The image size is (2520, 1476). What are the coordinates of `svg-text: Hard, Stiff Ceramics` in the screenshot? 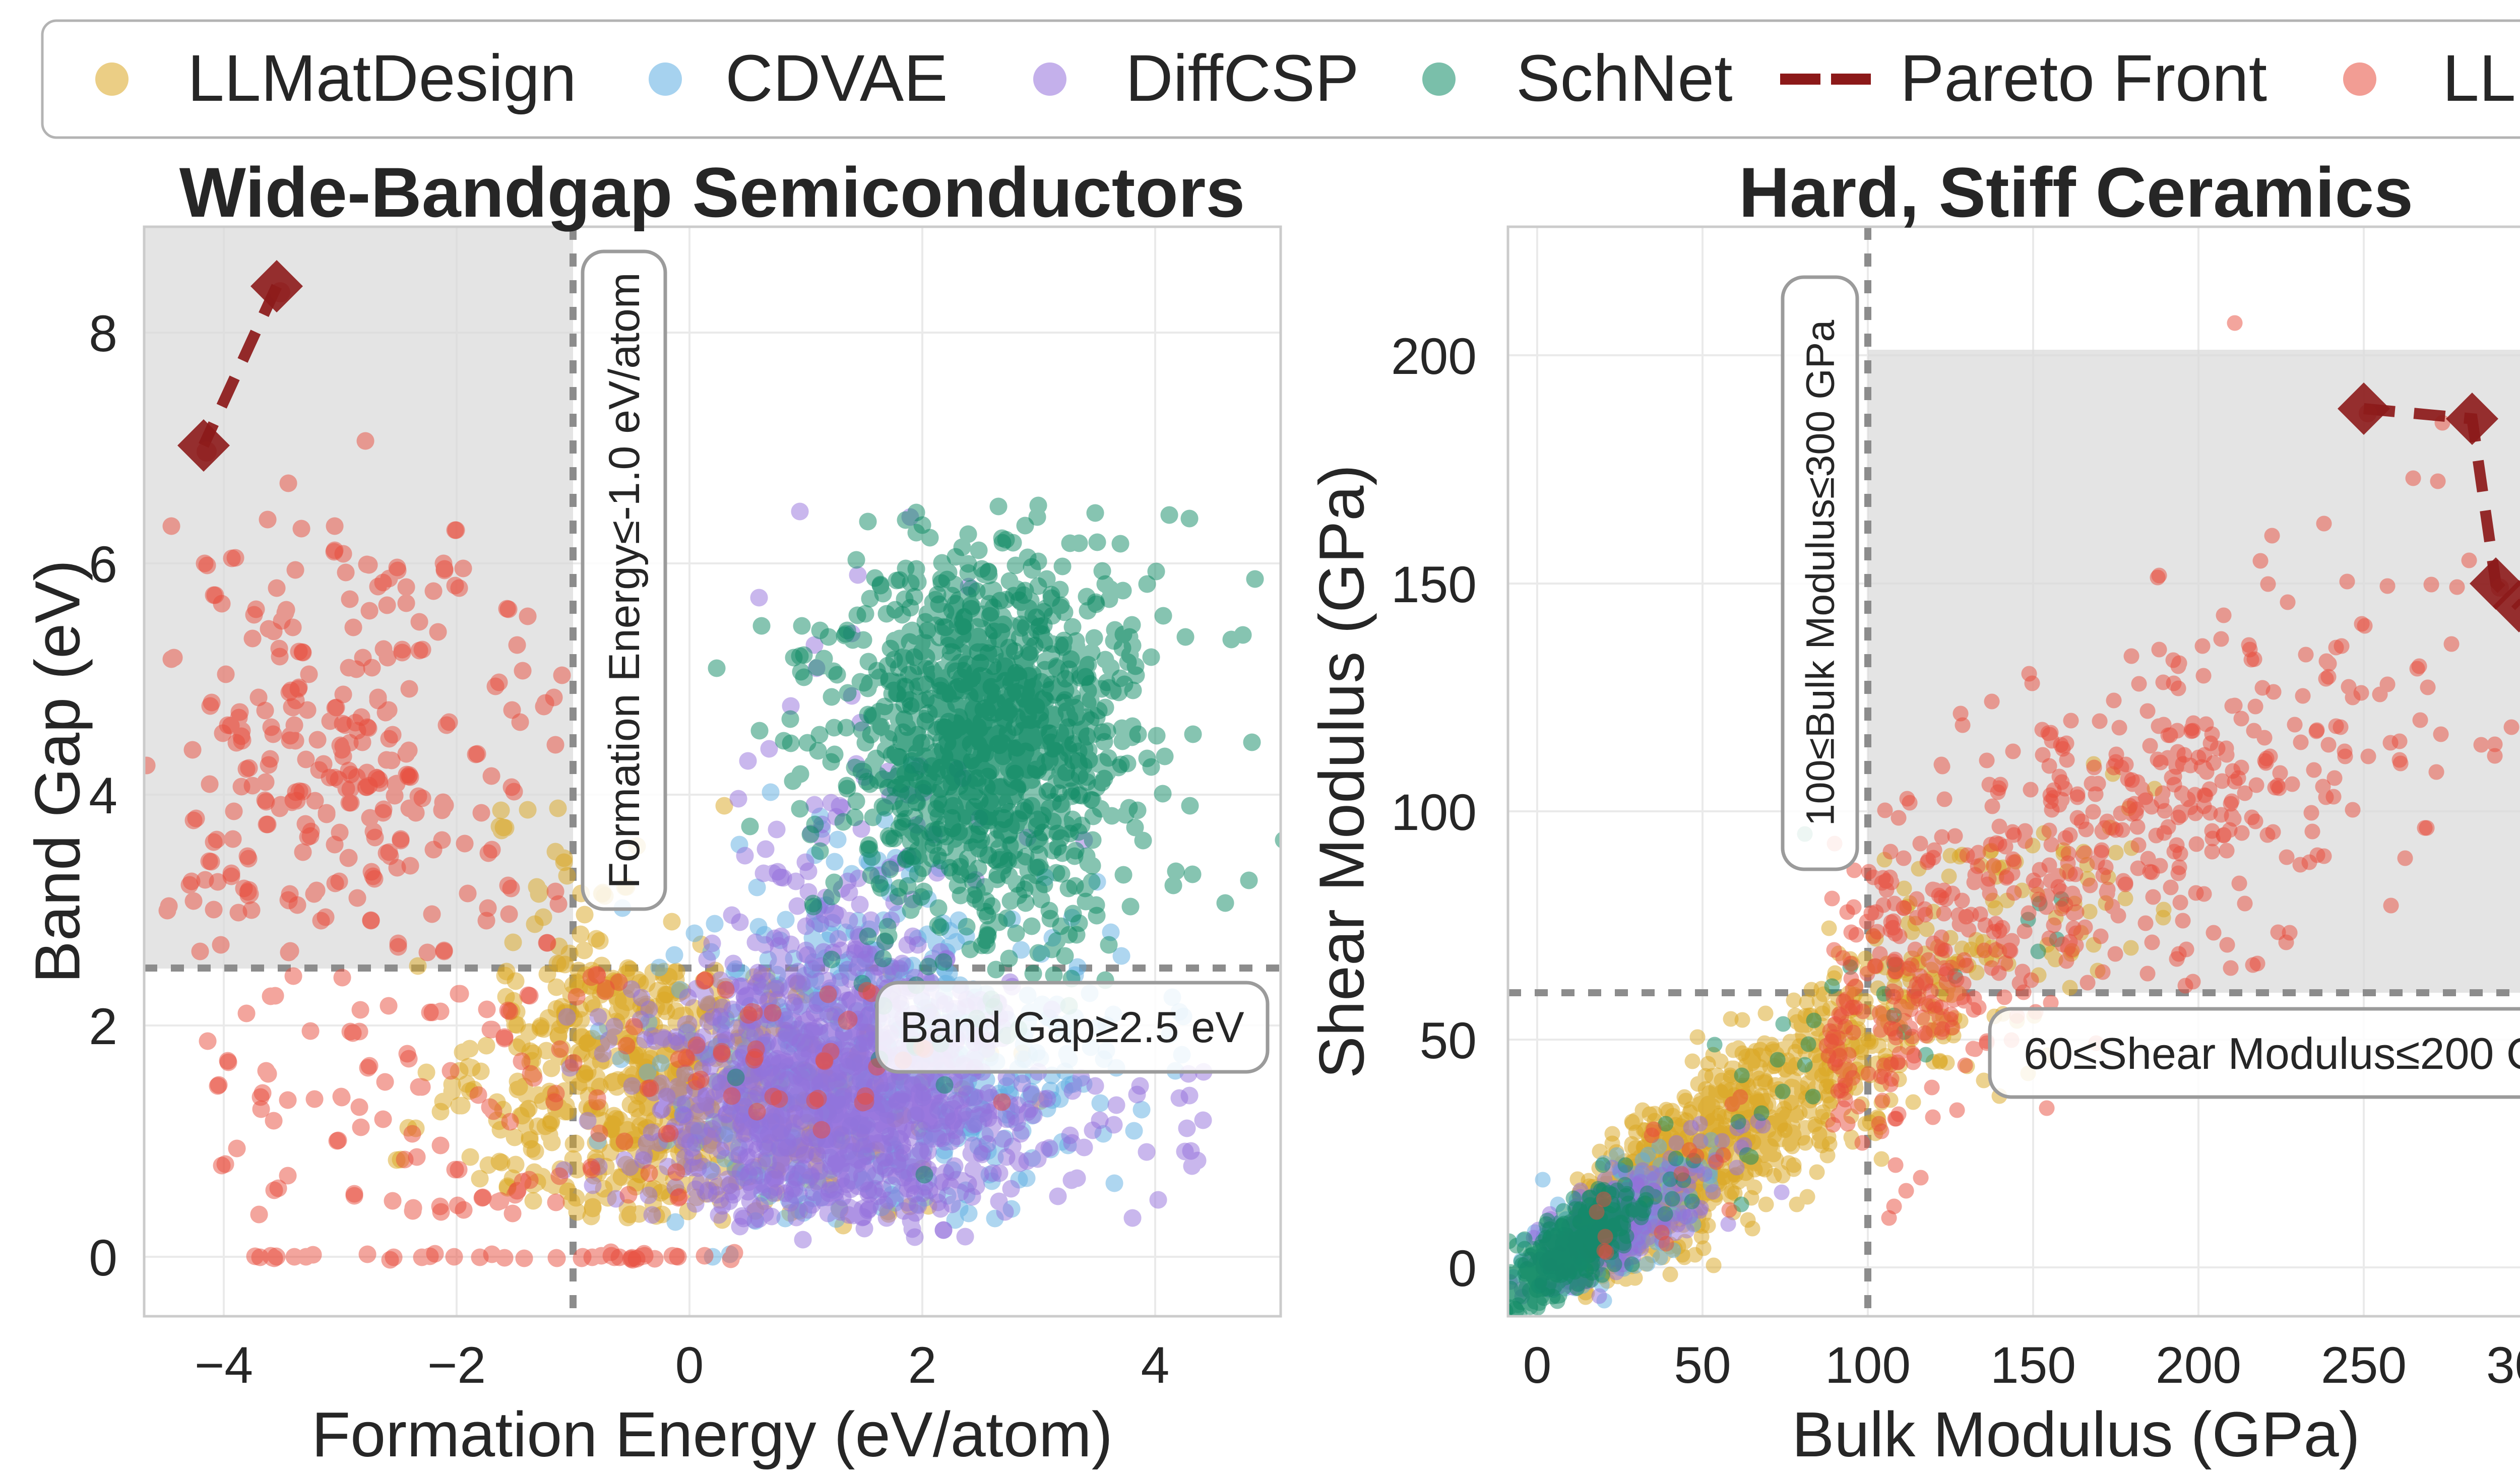 It's located at (2076, 192).